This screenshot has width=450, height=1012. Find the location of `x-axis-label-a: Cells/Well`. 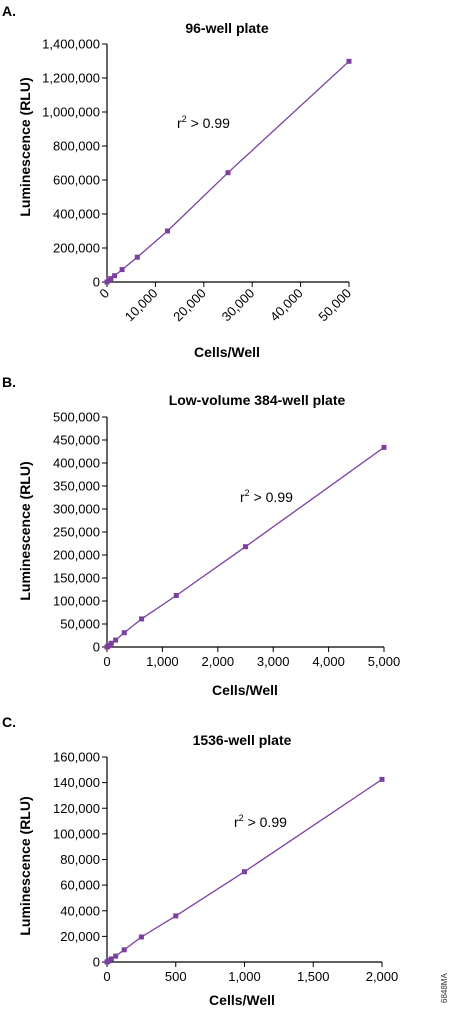

x-axis-label-a: Cells/Well is located at coordinates (227, 352).